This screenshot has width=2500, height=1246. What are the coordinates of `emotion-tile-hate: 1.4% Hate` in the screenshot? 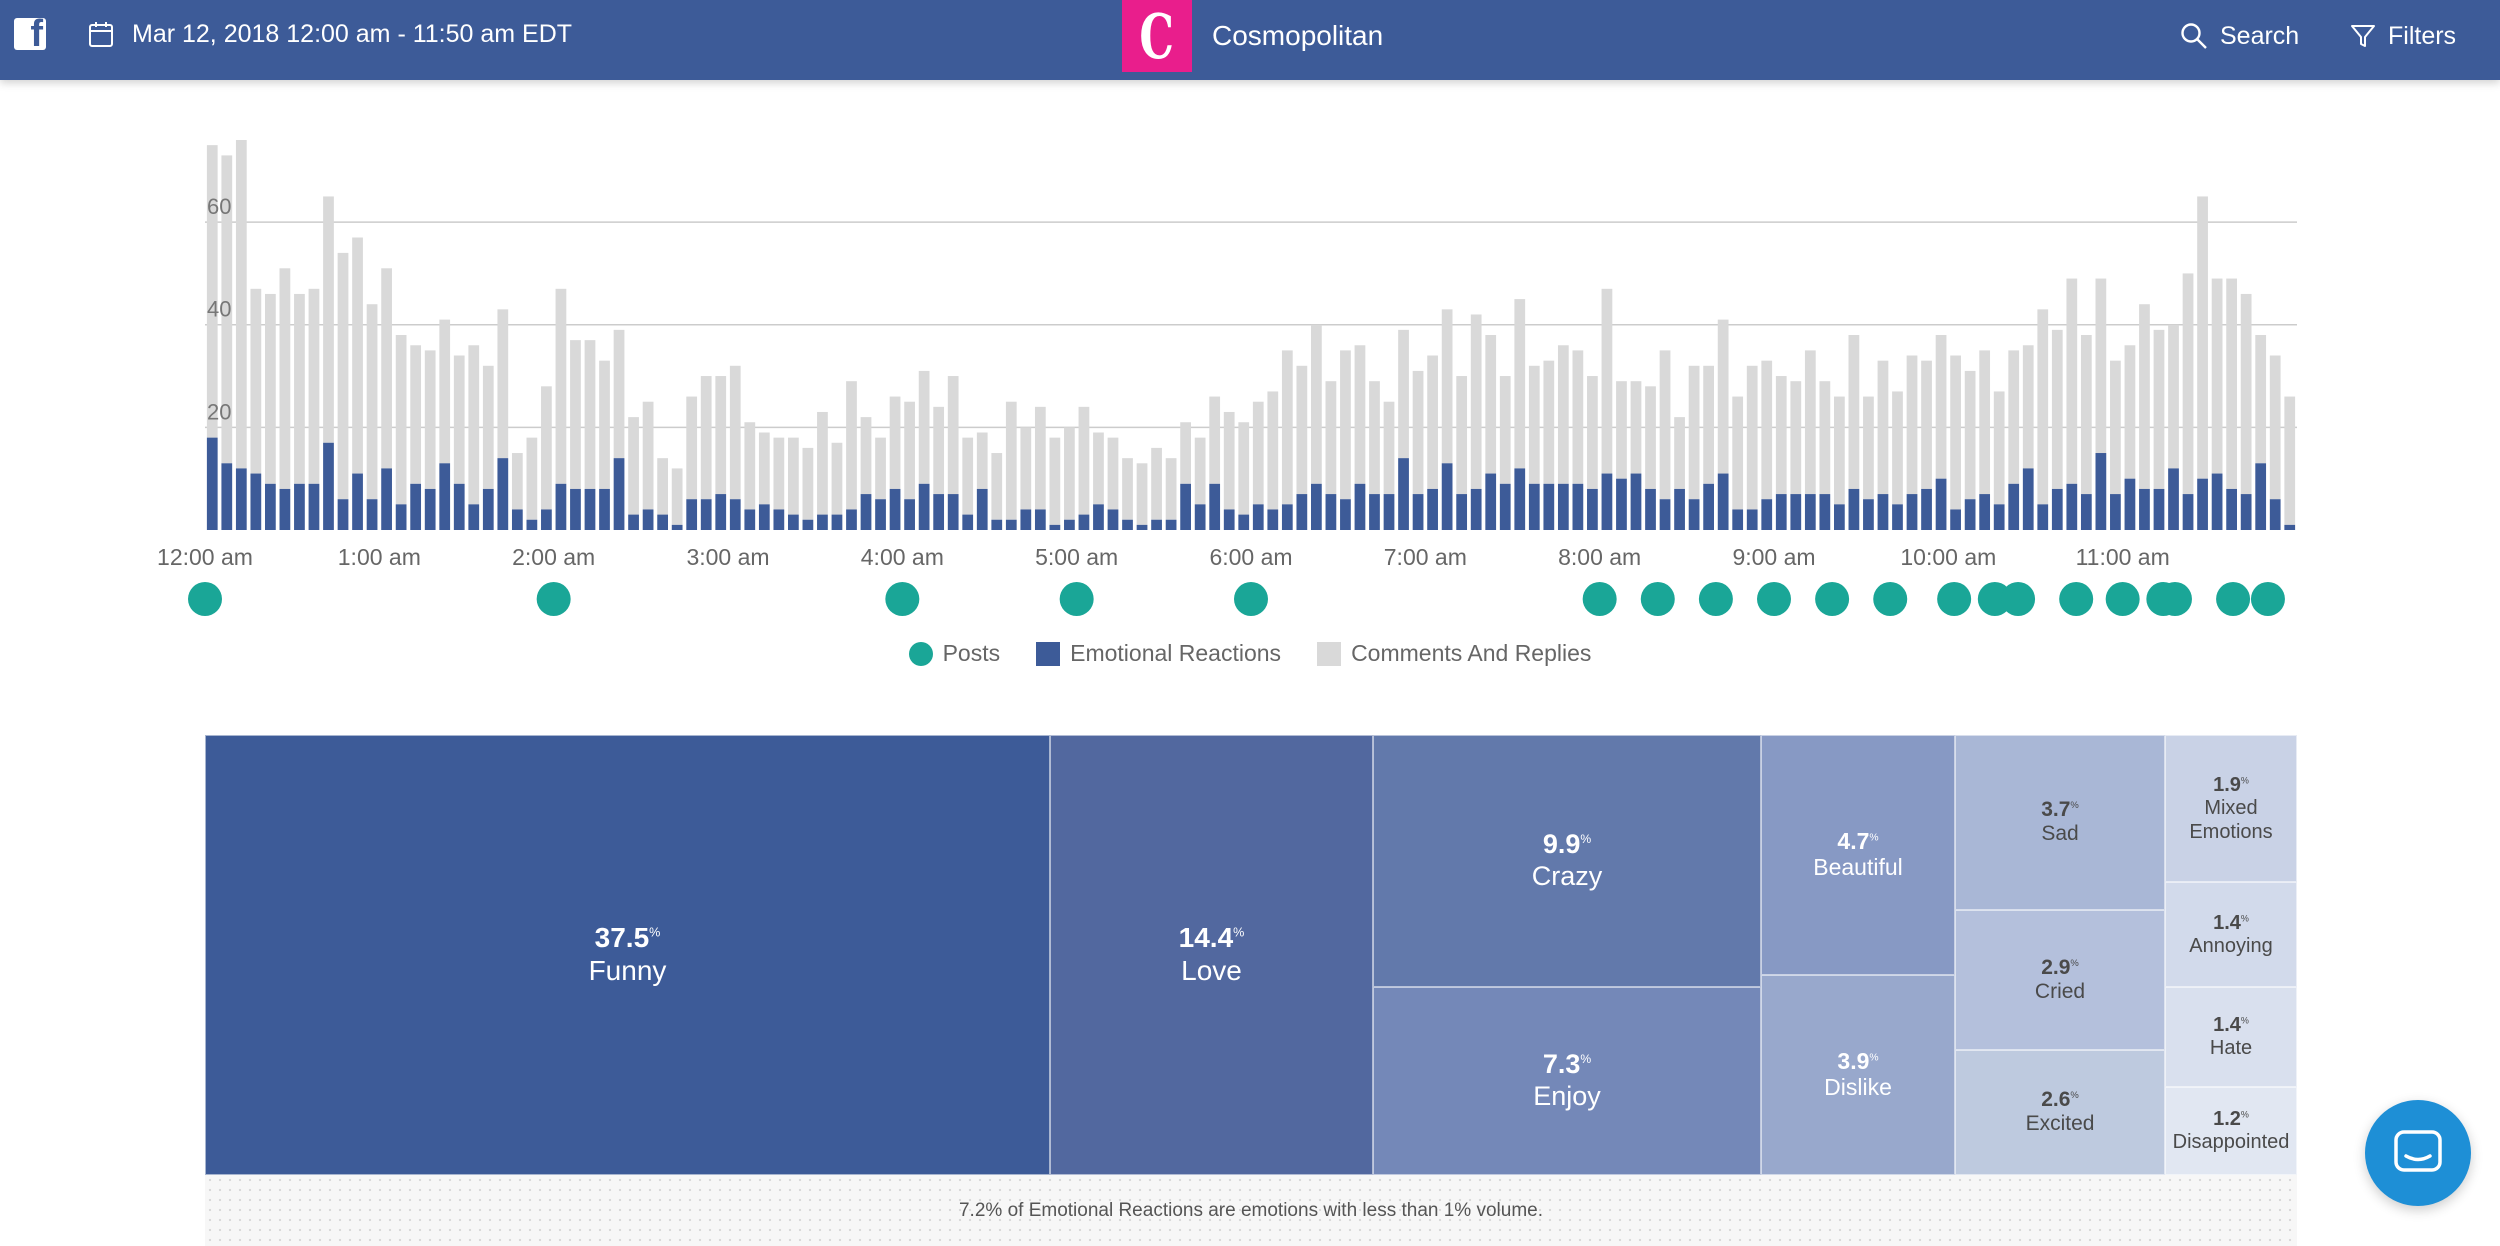 It's located at (2231, 1037).